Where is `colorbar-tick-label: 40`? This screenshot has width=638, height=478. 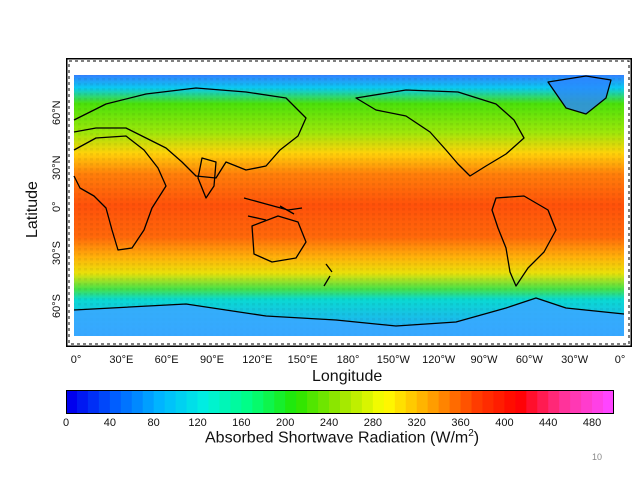 colorbar-tick-label: 40 is located at coordinates (109, 423).